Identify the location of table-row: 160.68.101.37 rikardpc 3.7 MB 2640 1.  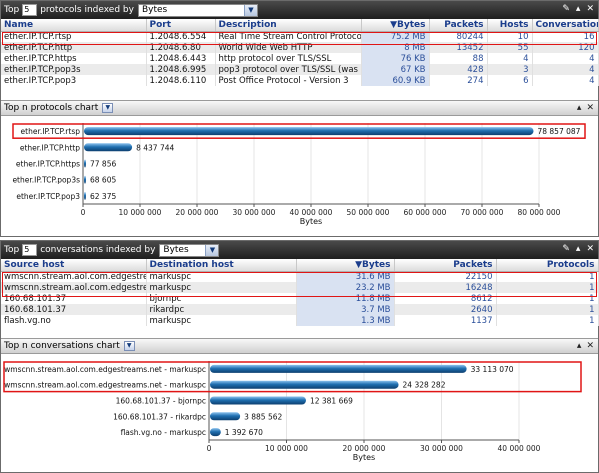
(300, 309).